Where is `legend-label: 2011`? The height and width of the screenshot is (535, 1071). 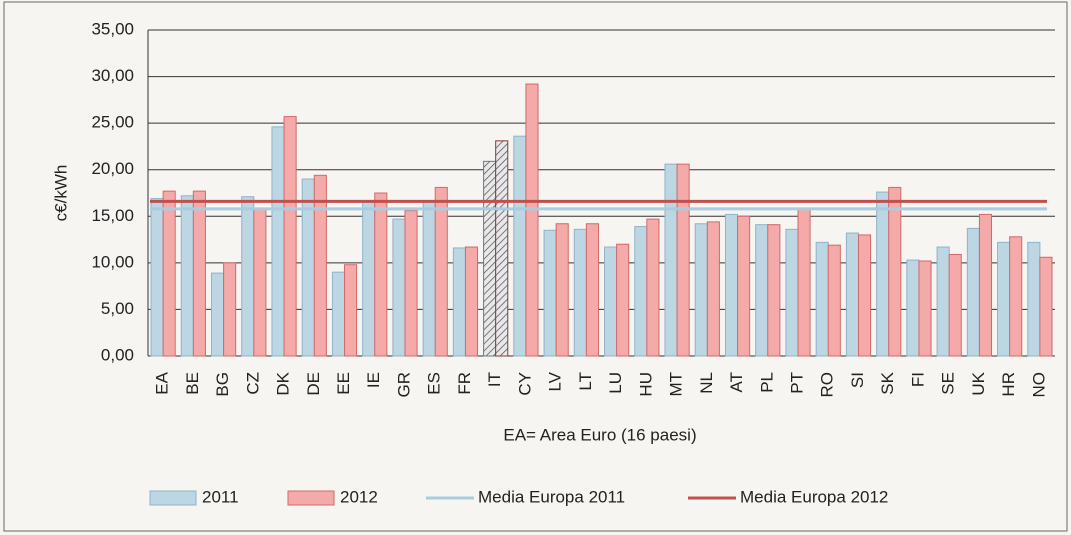 legend-label: 2011 is located at coordinates (220, 496).